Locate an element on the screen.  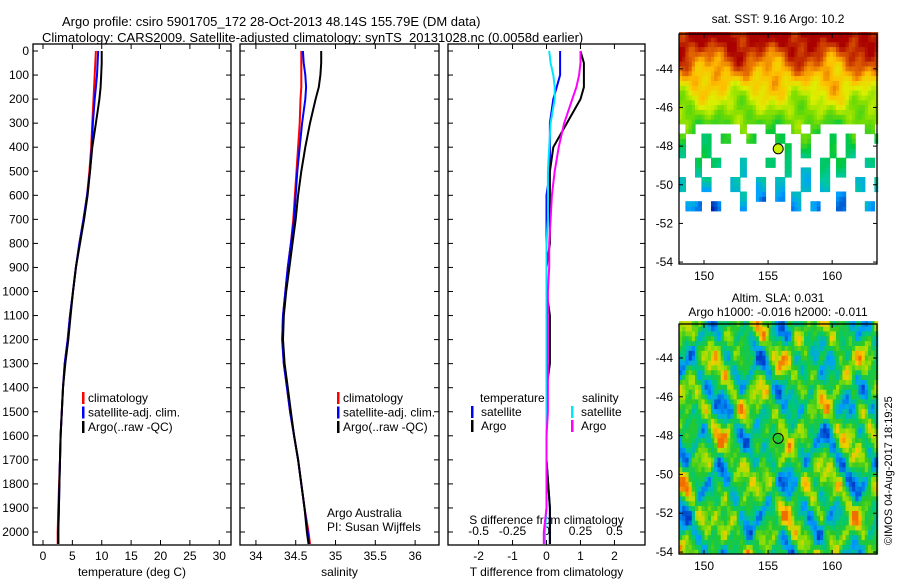
x-tick-label: -1 is located at coordinates (512, 556).